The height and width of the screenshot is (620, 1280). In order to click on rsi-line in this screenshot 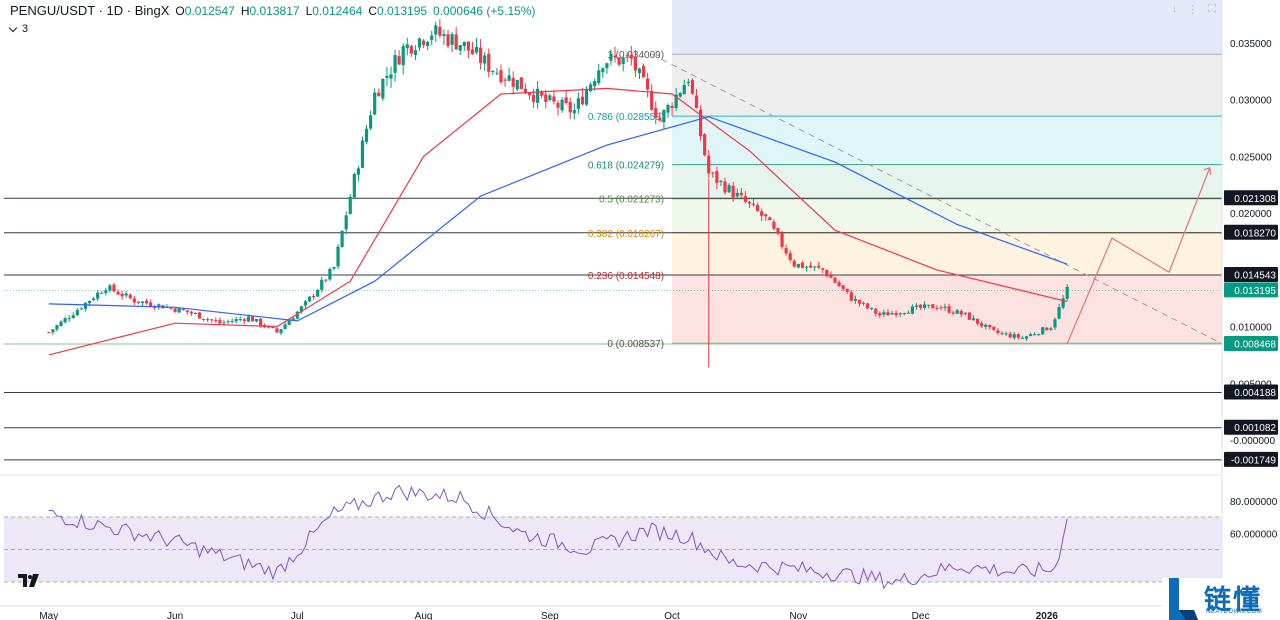, I will do `click(558, 537)`.